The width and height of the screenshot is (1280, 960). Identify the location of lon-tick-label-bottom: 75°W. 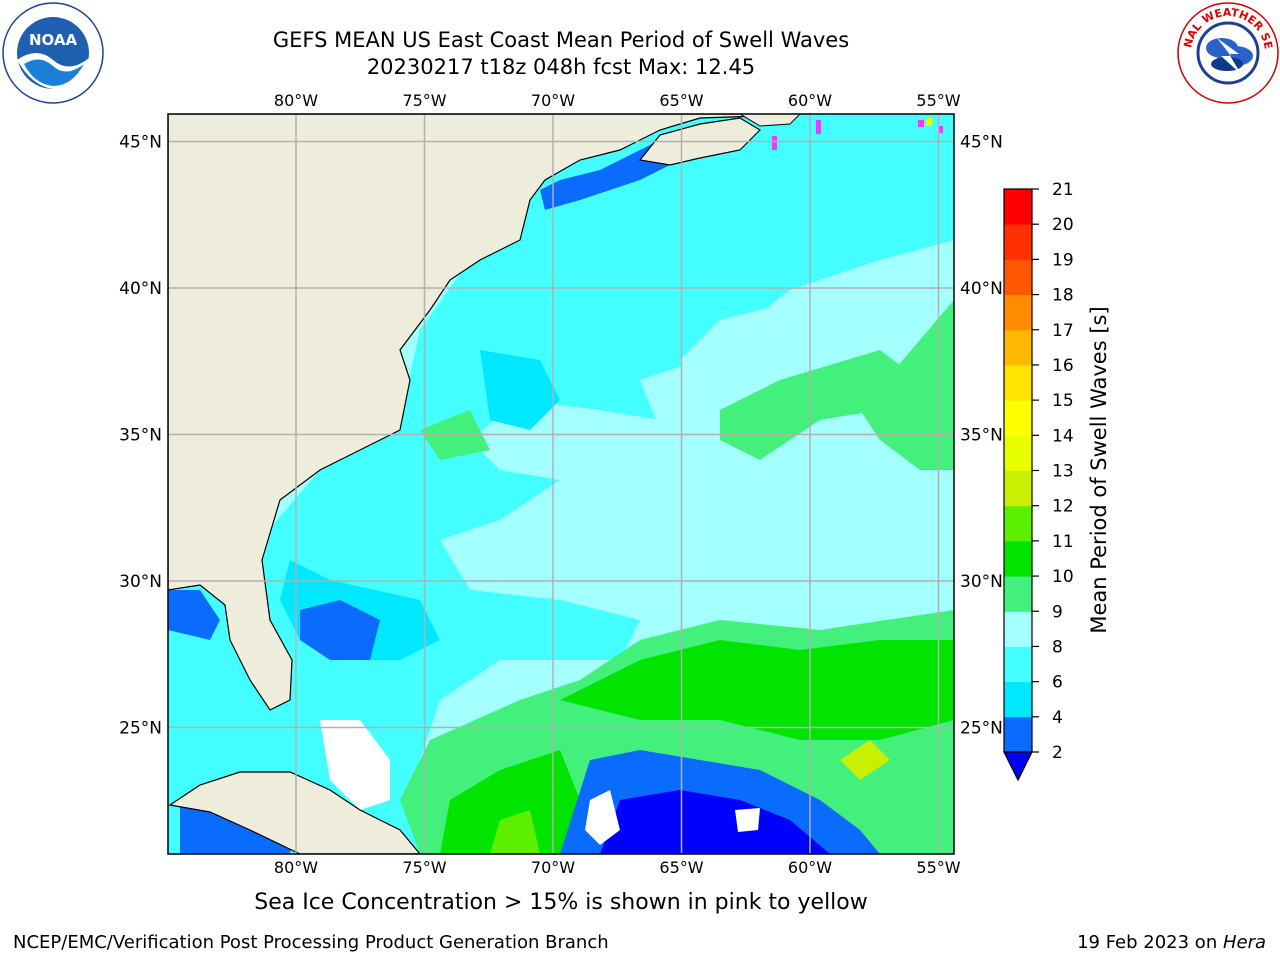
(424, 867).